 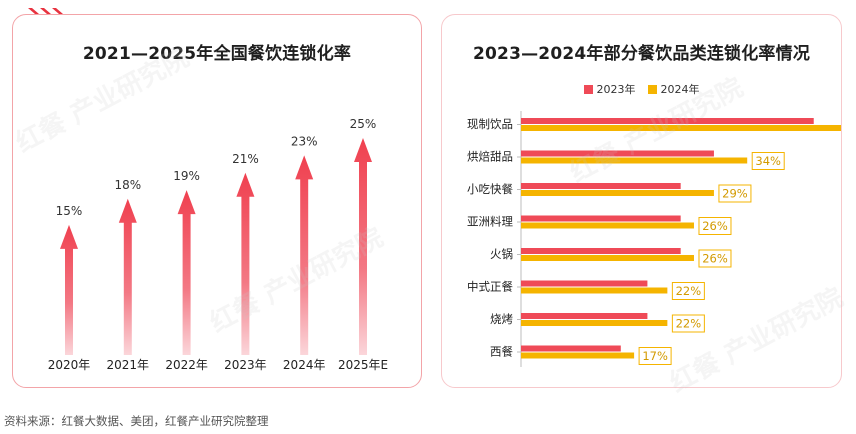 I want to click on category-label: 2024年, so click(x=304, y=365).